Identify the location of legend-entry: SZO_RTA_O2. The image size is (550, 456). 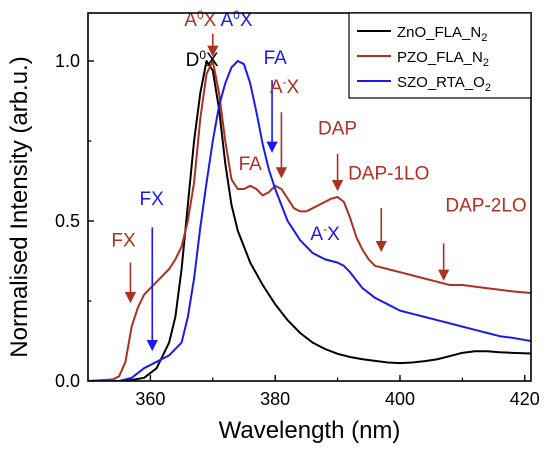
(444, 84).